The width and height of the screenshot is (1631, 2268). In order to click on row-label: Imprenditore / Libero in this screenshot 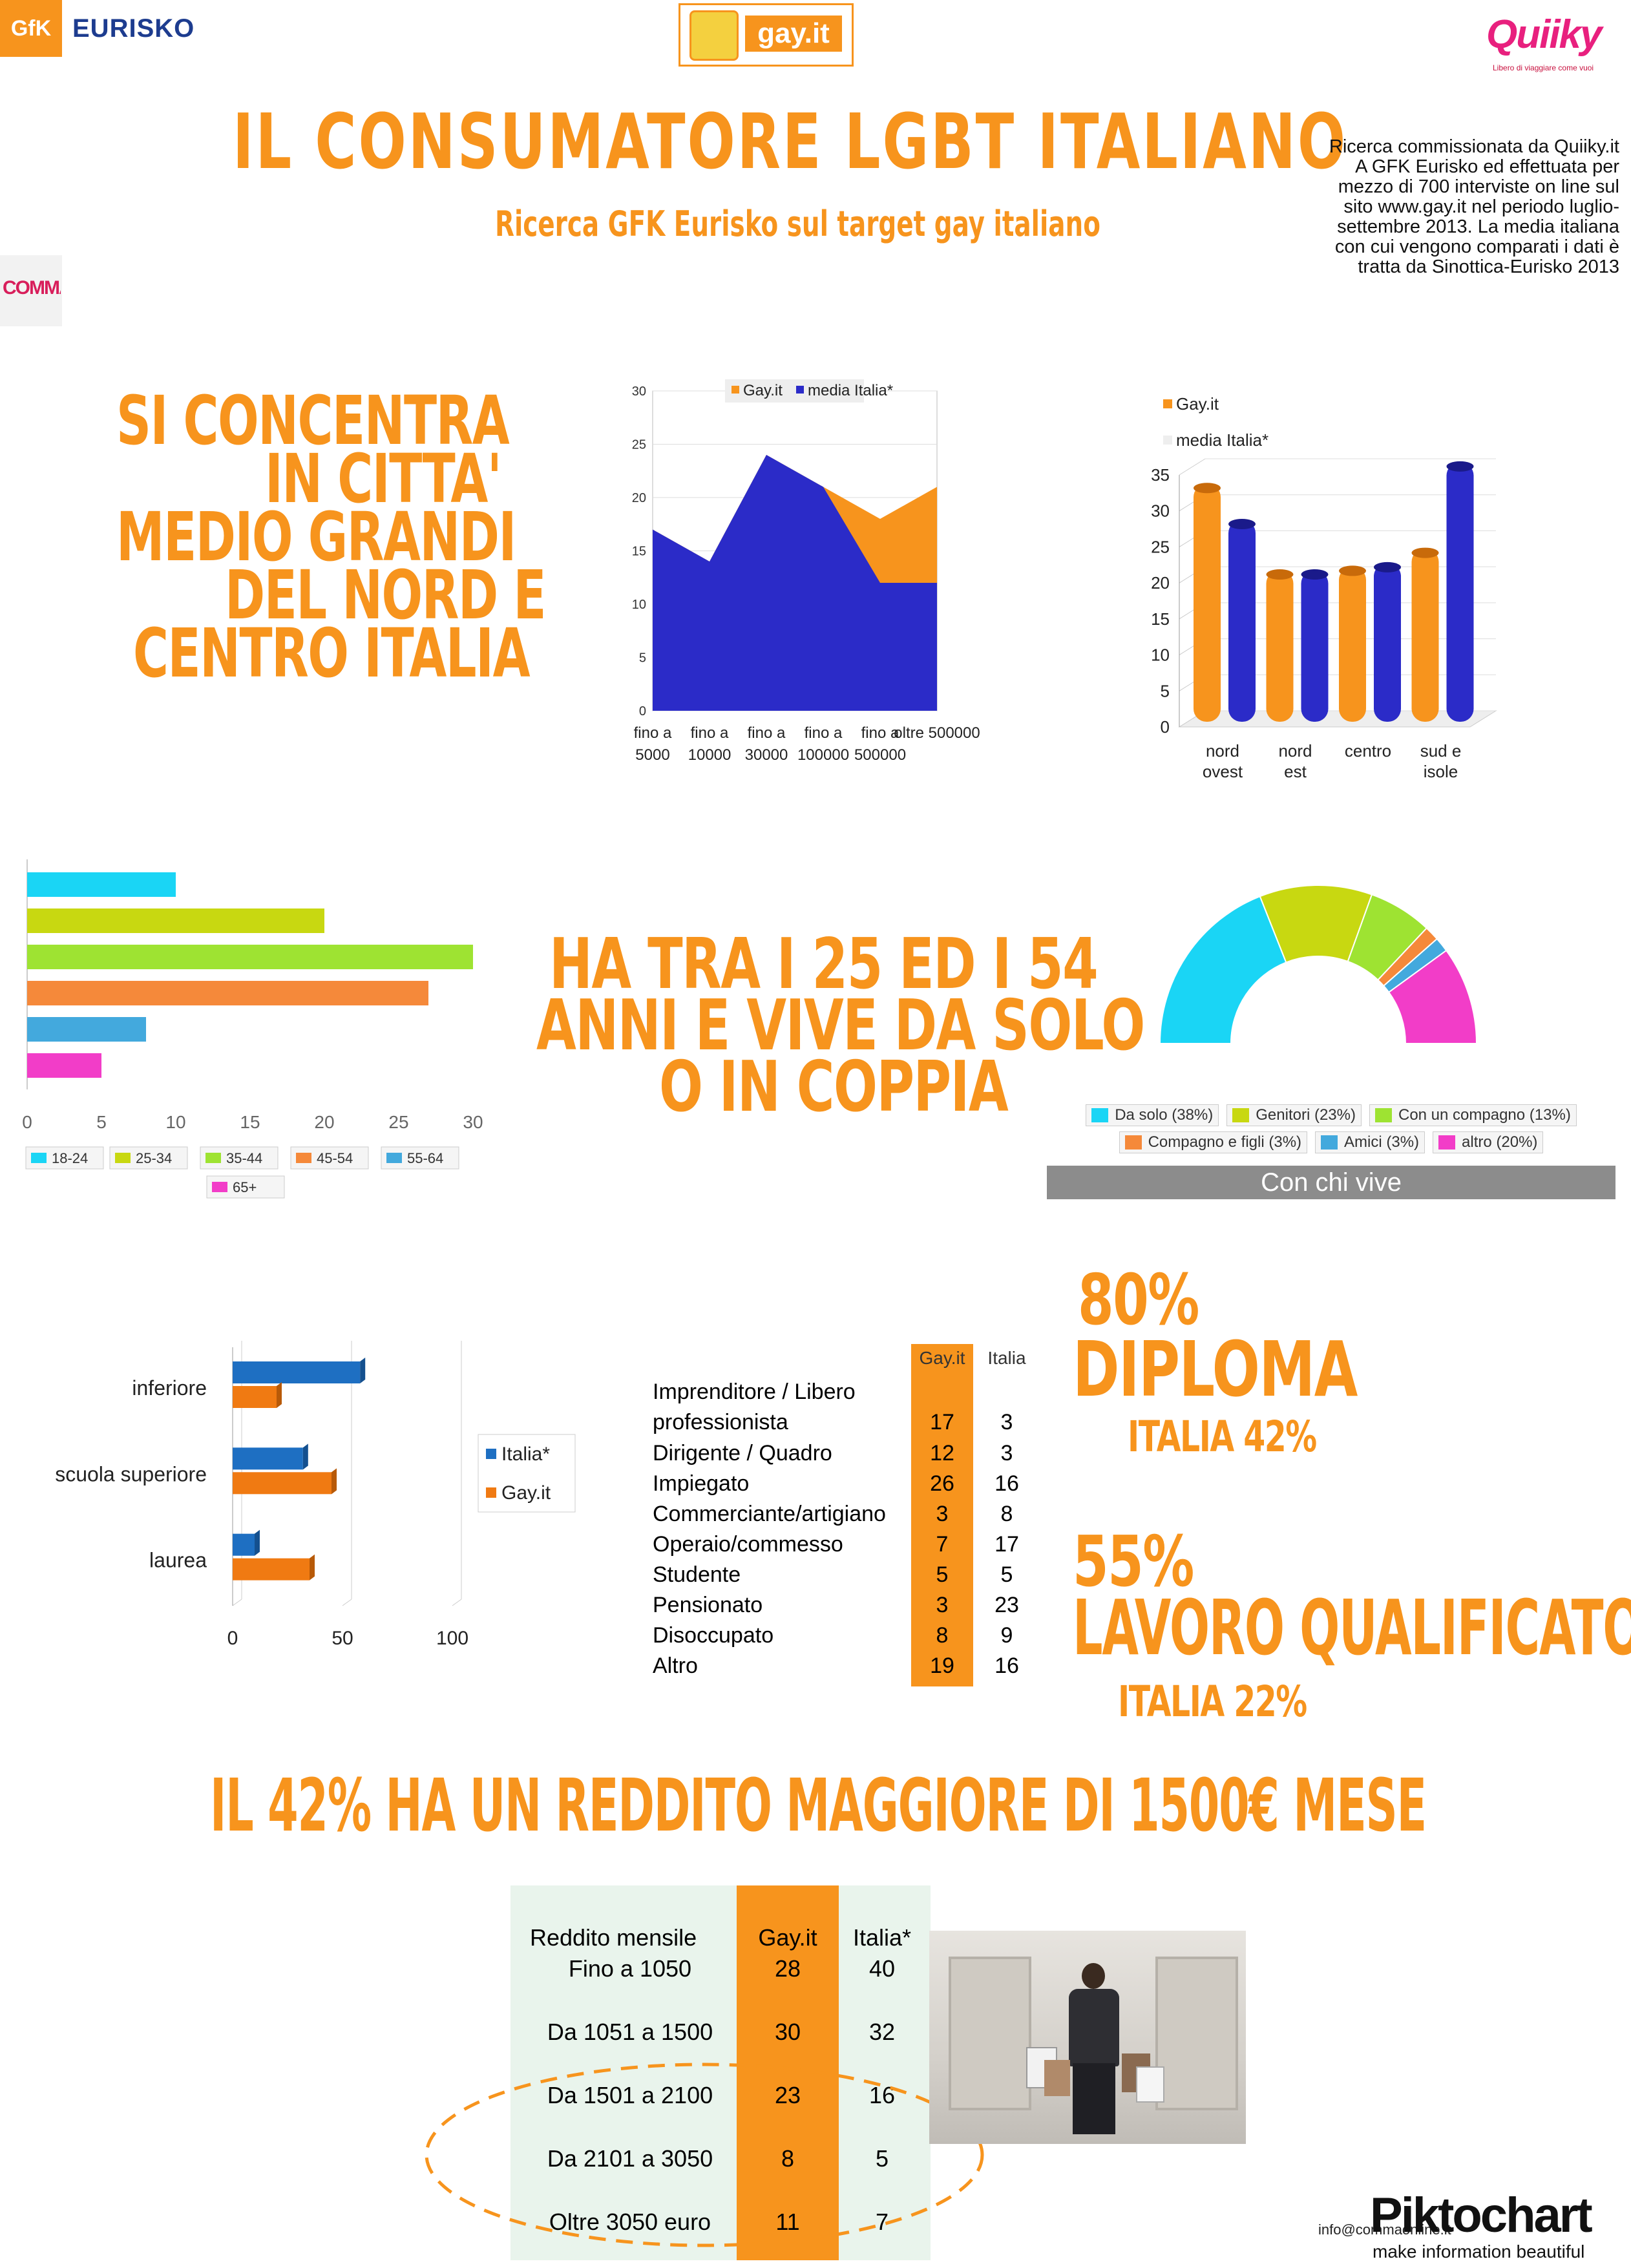, I will do `click(754, 1392)`.